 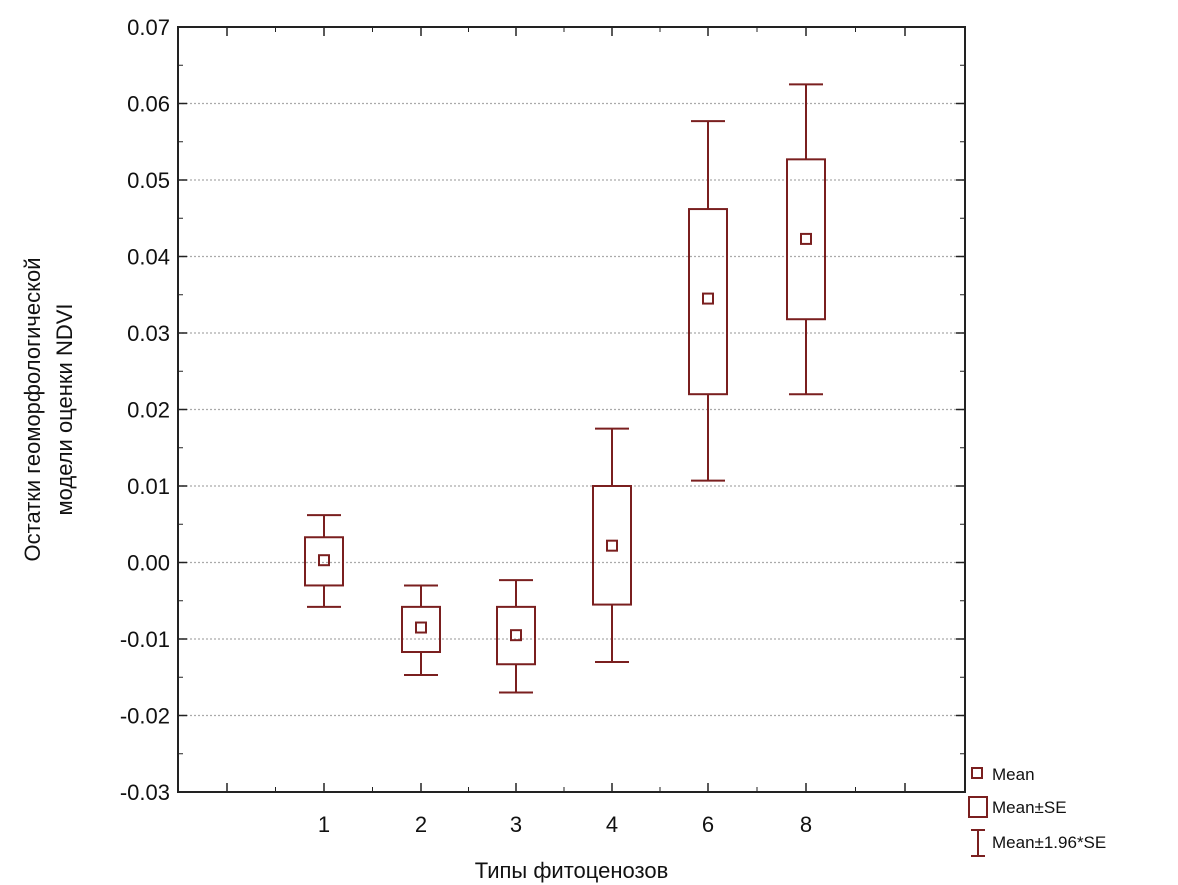 I want to click on legend-se-label: Mean±SE, so click(x=1029, y=807).